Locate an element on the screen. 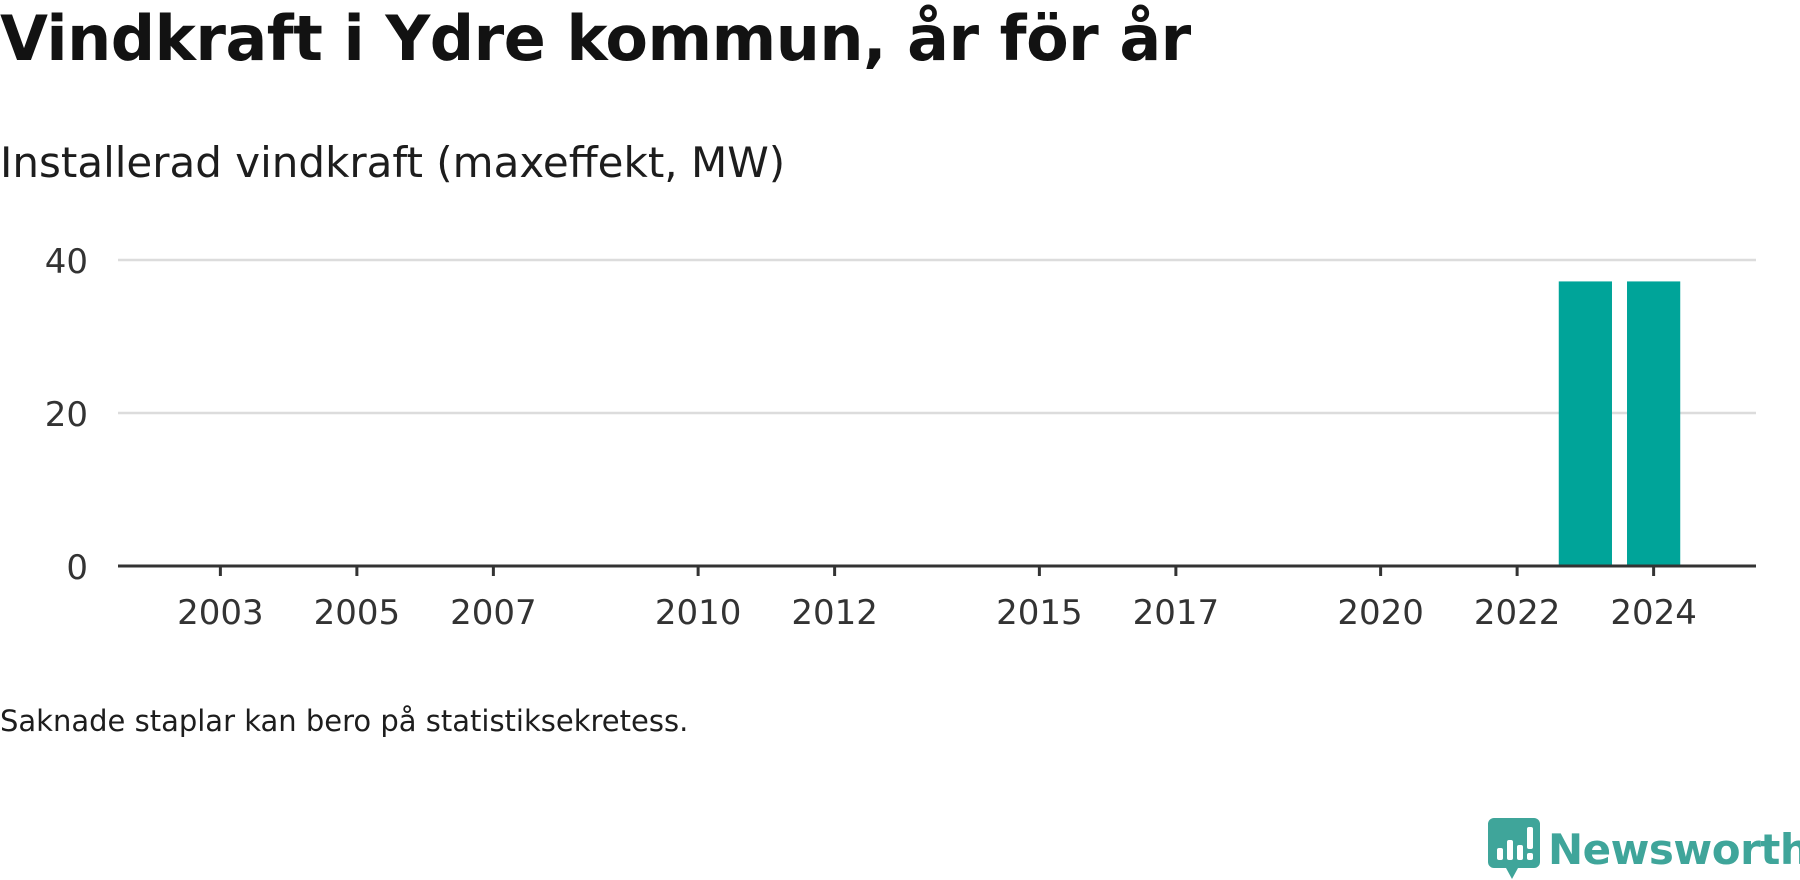 This screenshot has height=880, width=1800. x-tick-label: 2015 is located at coordinates (1039, 613).